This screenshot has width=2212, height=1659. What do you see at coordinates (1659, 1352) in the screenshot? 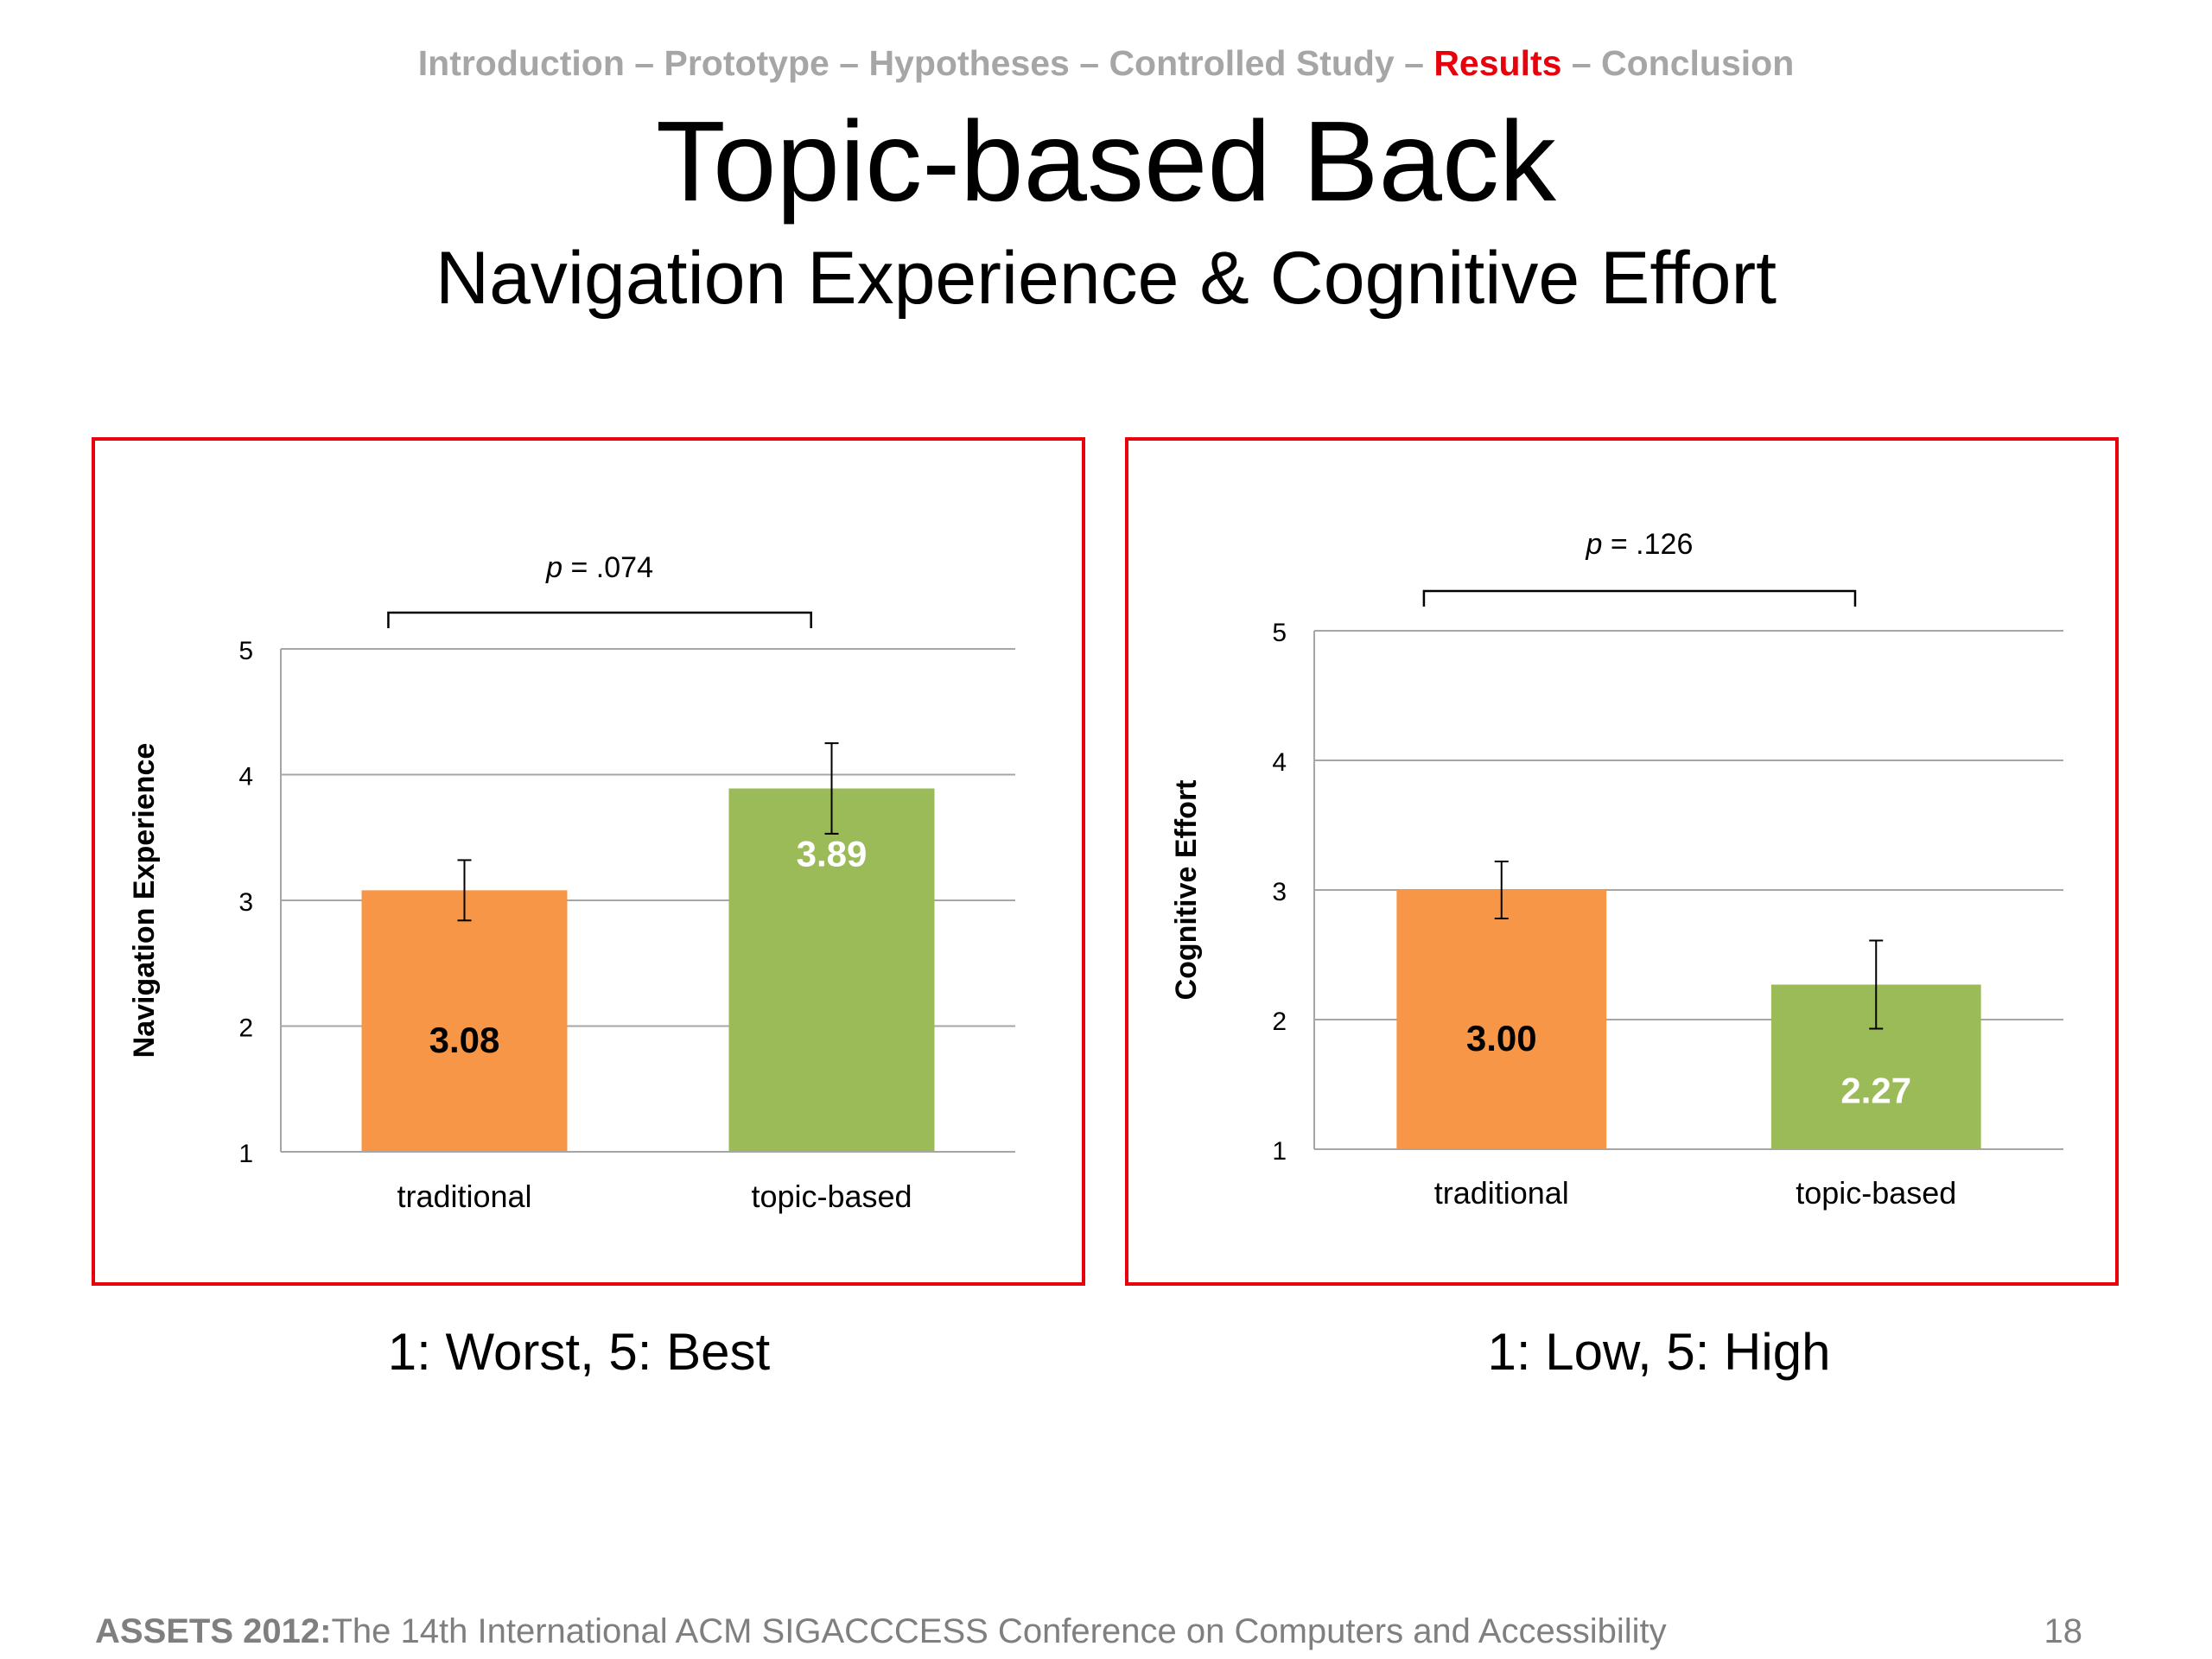
I see `scale-note-cognitive: 1: Low, 5: High` at bounding box center [1659, 1352].